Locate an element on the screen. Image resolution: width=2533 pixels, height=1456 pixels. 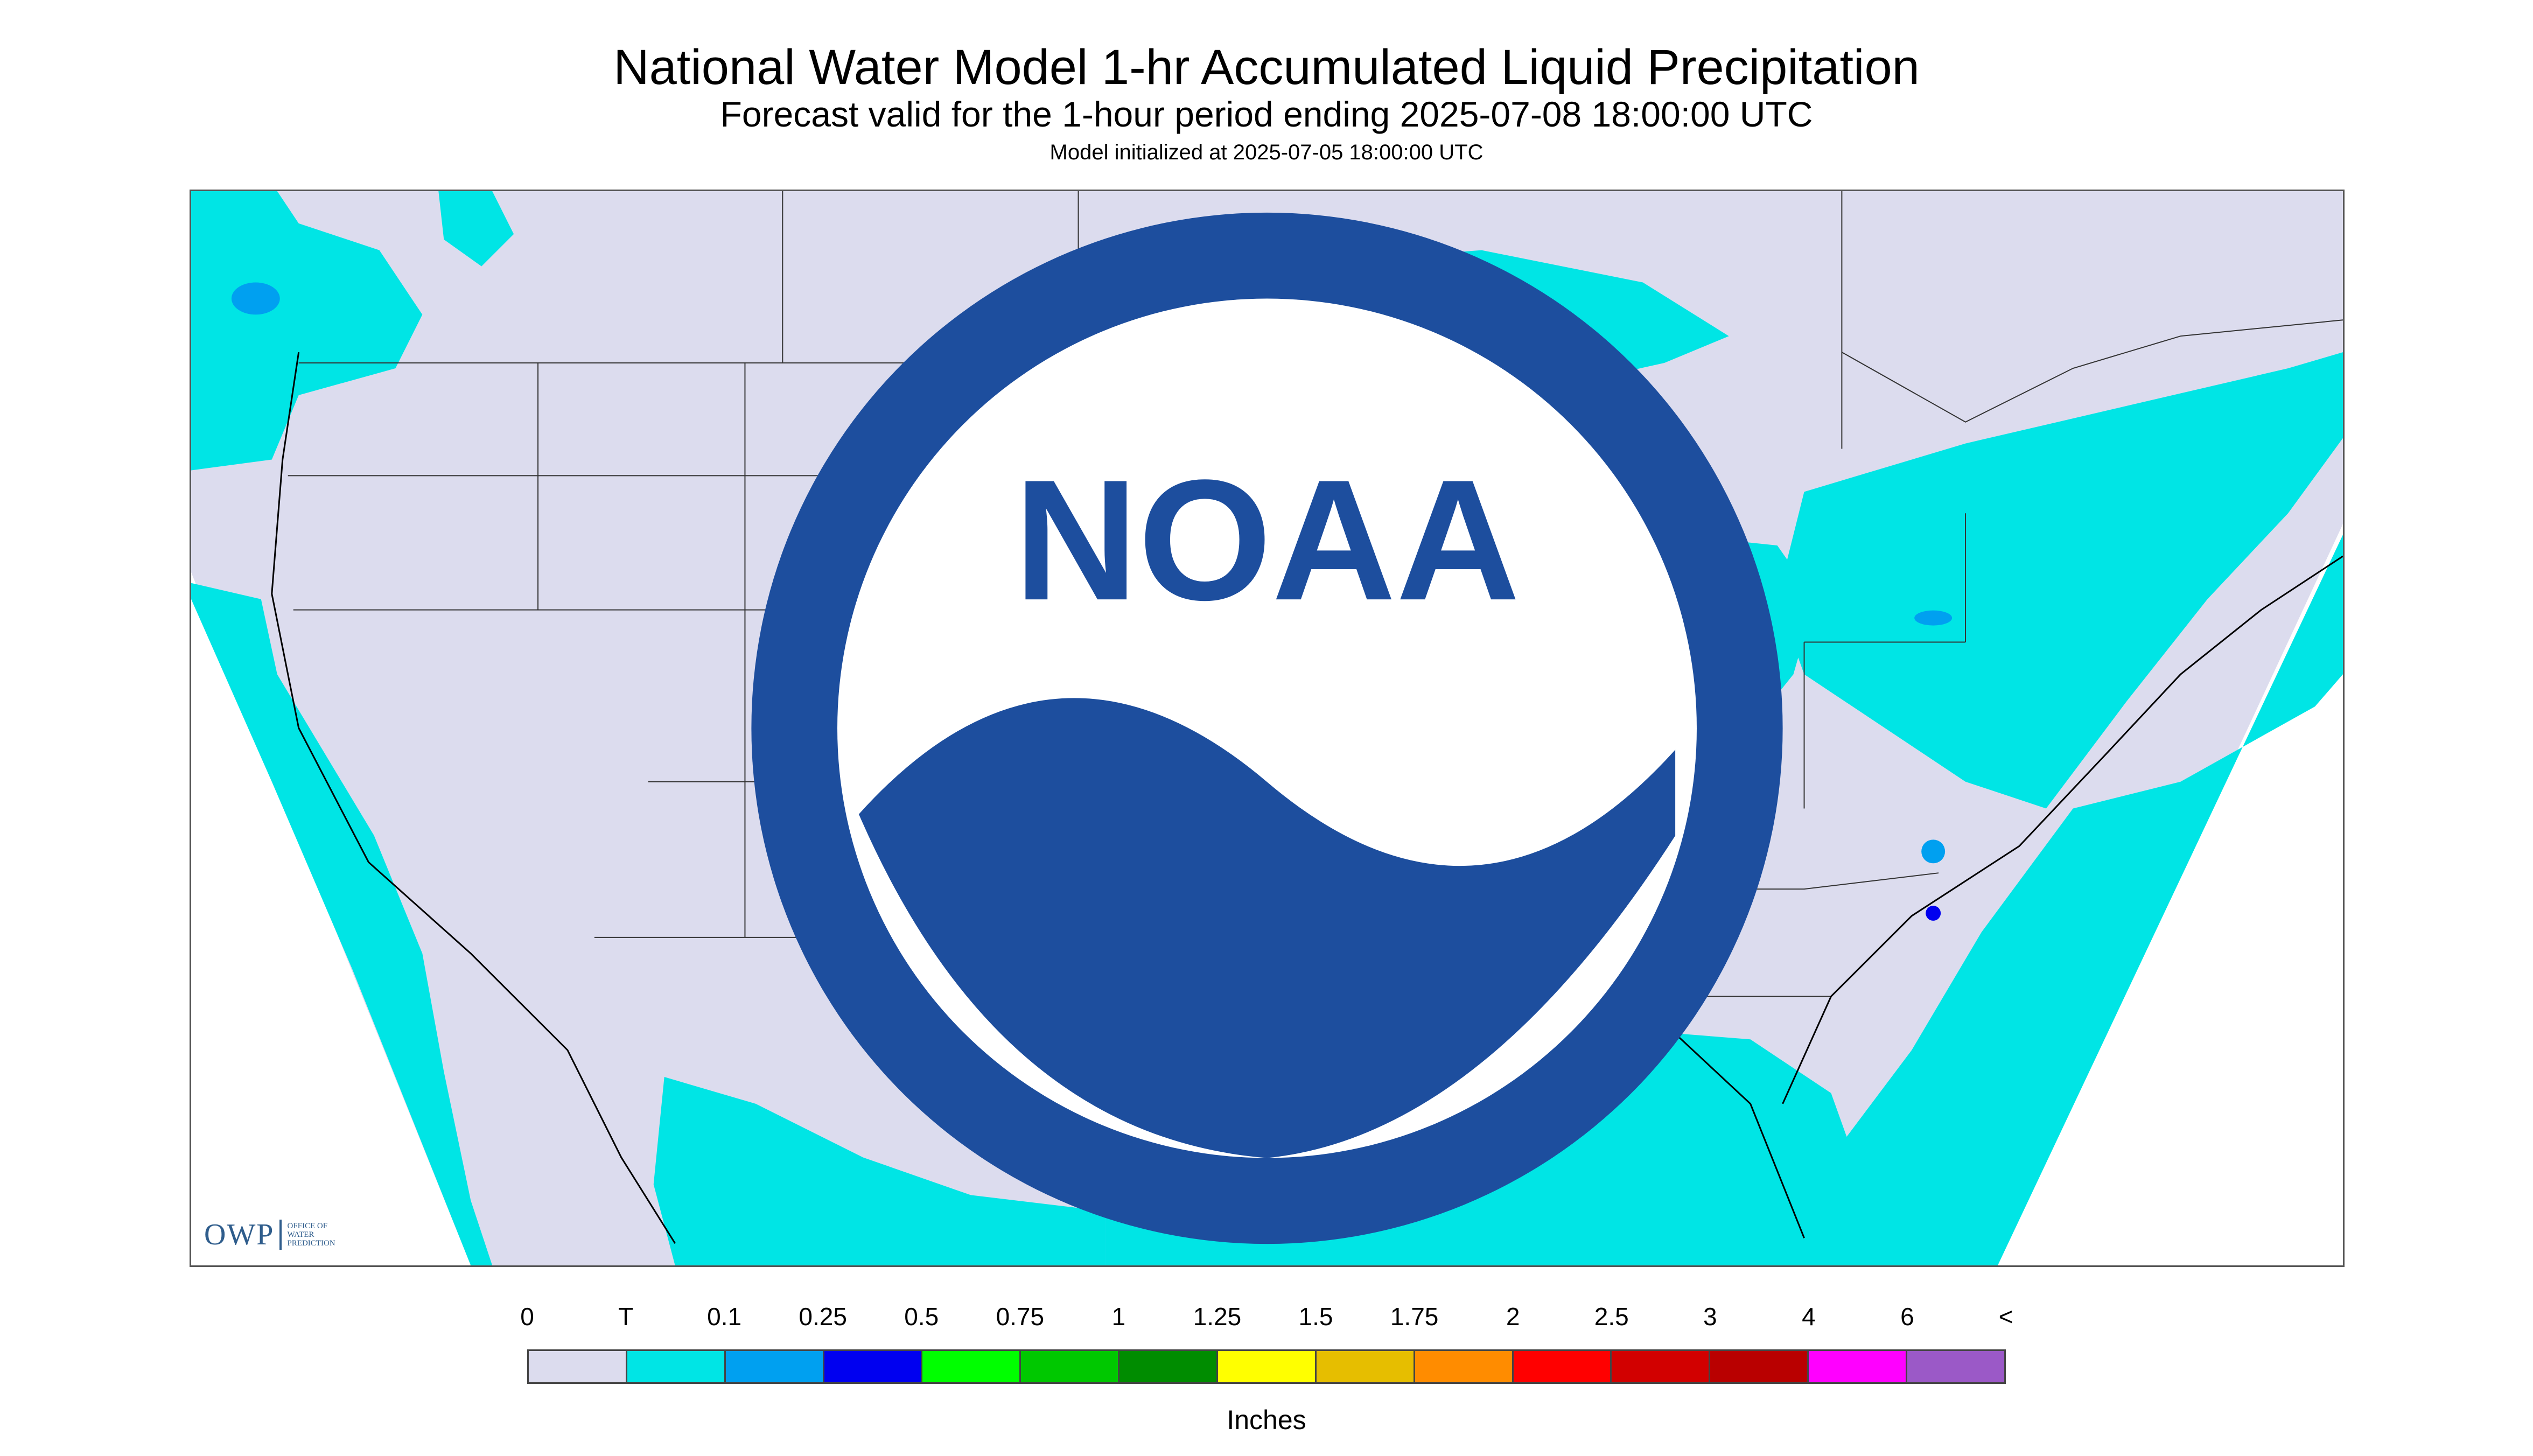
legend-tick-labels: 0 T 0.1 0.25 0.5 0.75 1 1.25 1.5 1.75 2 2.5 3 4 6 < is located at coordinates (1266, 1318).